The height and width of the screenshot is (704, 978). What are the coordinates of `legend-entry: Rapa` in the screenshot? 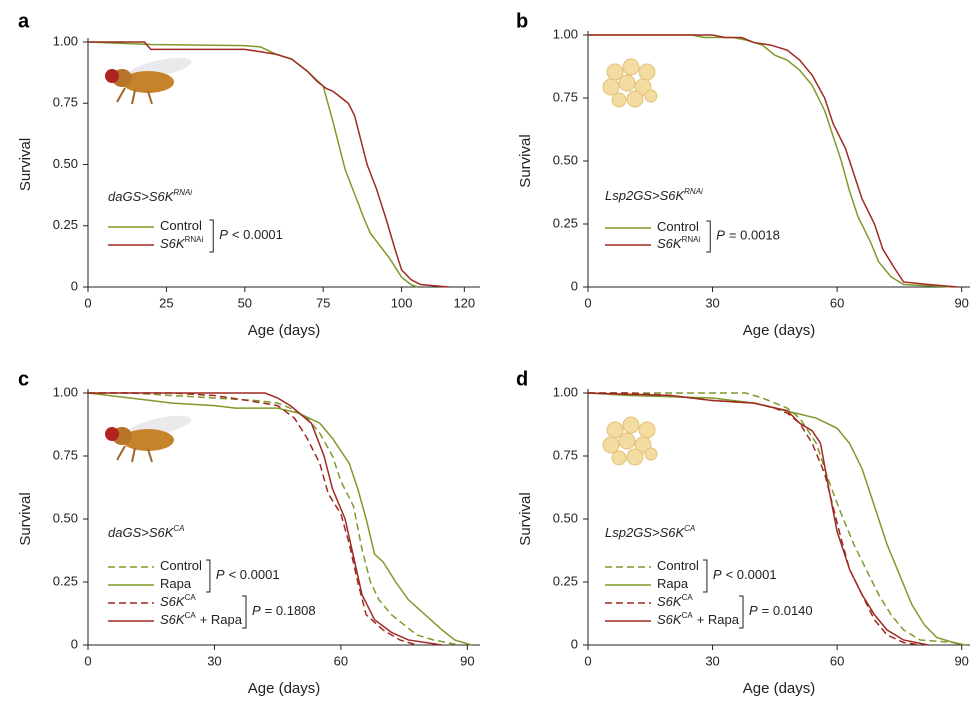 It's located at (673, 583).